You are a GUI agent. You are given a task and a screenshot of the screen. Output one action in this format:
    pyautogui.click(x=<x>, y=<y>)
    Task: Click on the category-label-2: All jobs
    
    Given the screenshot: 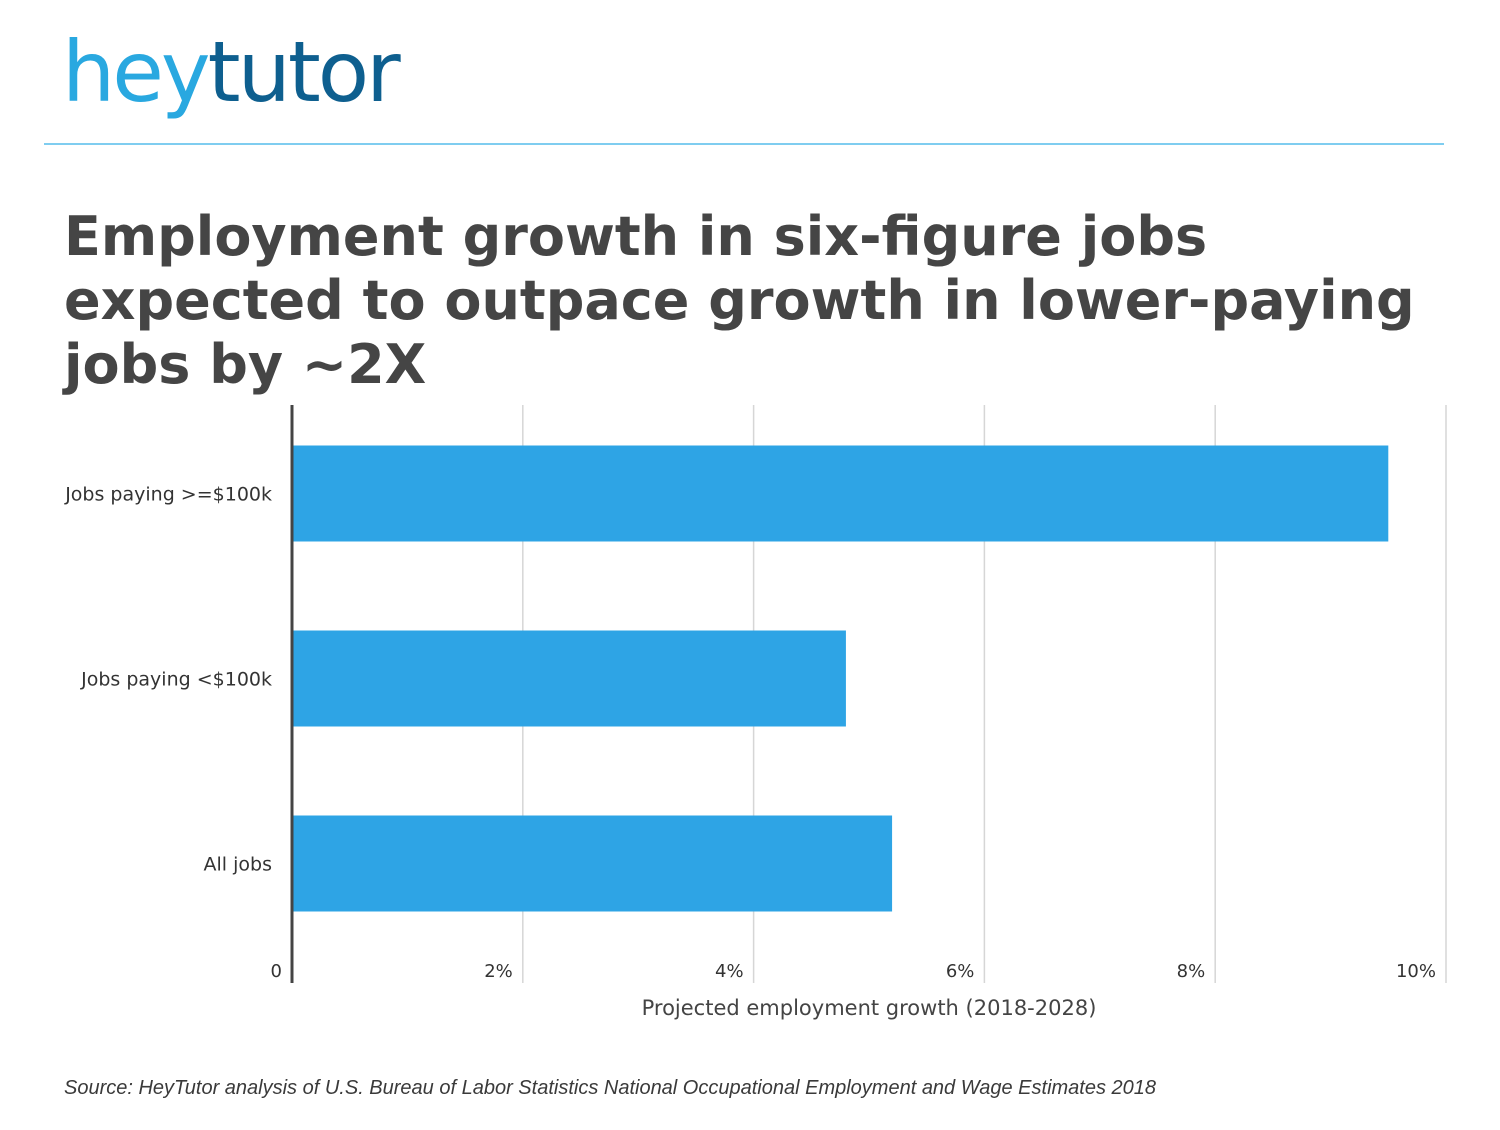 What is the action you would take?
    pyautogui.click(x=238, y=865)
    